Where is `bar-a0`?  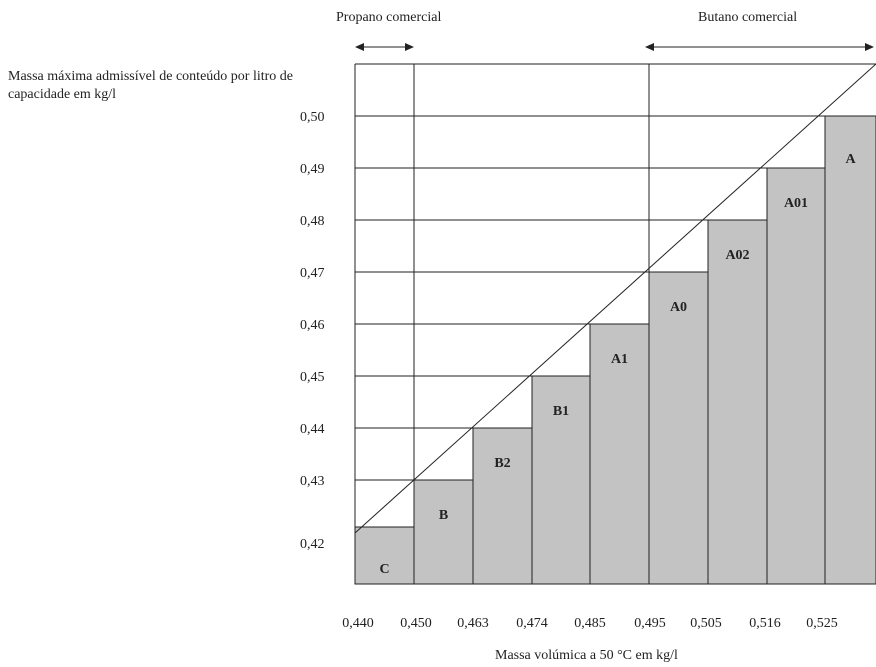
bar-a0 is located at coordinates (678, 428).